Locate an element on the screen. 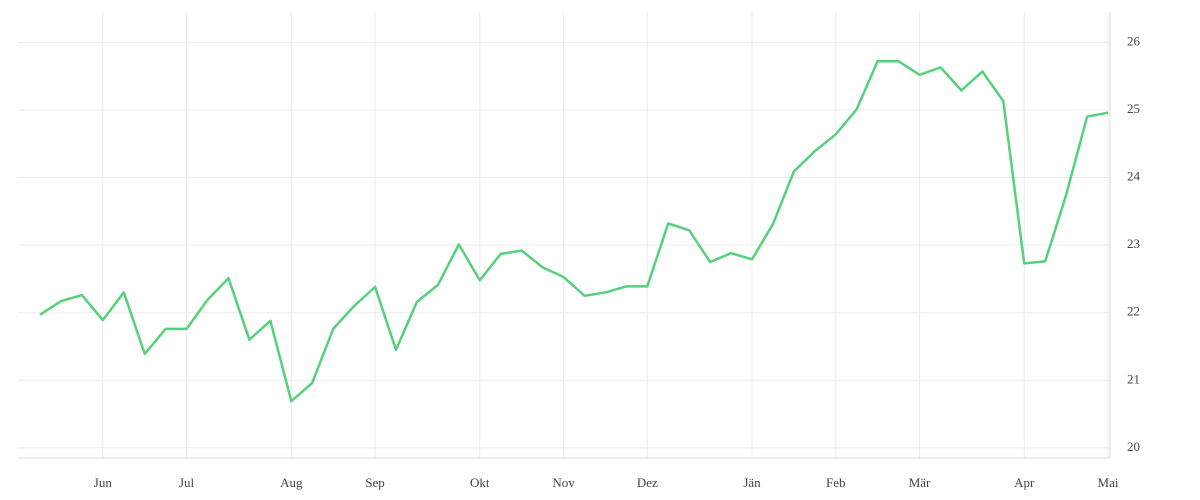 The image size is (1200, 500). y-tick-label: 24 is located at coordinates (1134, 176).